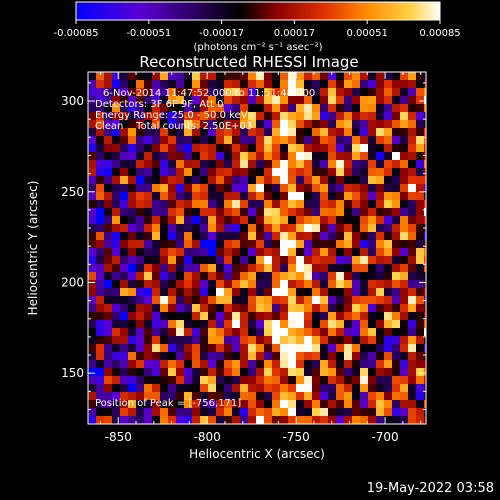  I want to click on x-axis-label: Heliocentric X (arcsec), so click(257, 454).